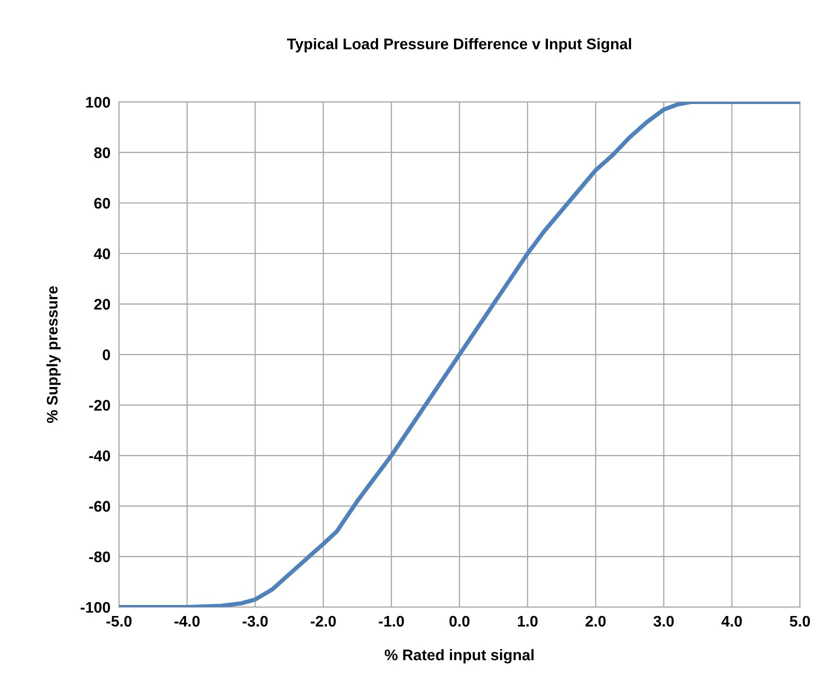 This screenshot has width=823, height=697. Describe the element at coordinates (53, 354) in the screenshot. I see `y-axis-title: % Supply pressure` at that location.